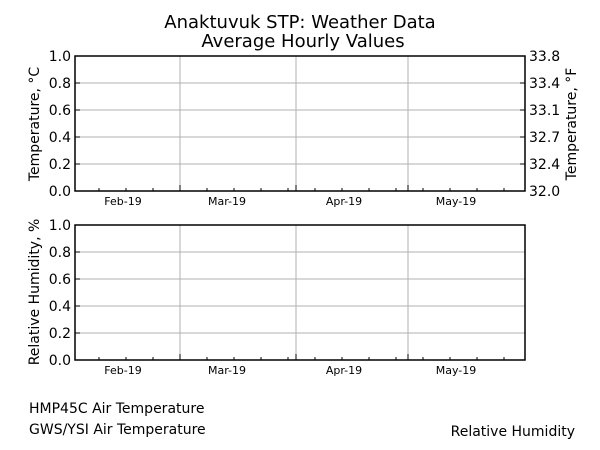 This screenshot has height=450, width=600. I want to click on legend-item-relative-humidity: Relative Humidity, so click(513, 432).